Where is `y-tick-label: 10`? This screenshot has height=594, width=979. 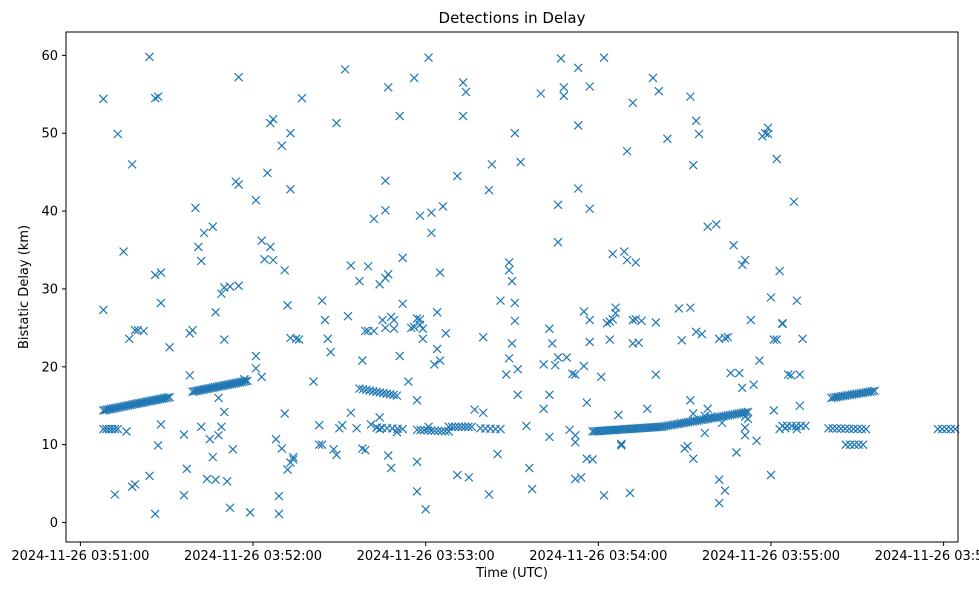 y-tick-label: 10 is located at coordinates (49, 445).